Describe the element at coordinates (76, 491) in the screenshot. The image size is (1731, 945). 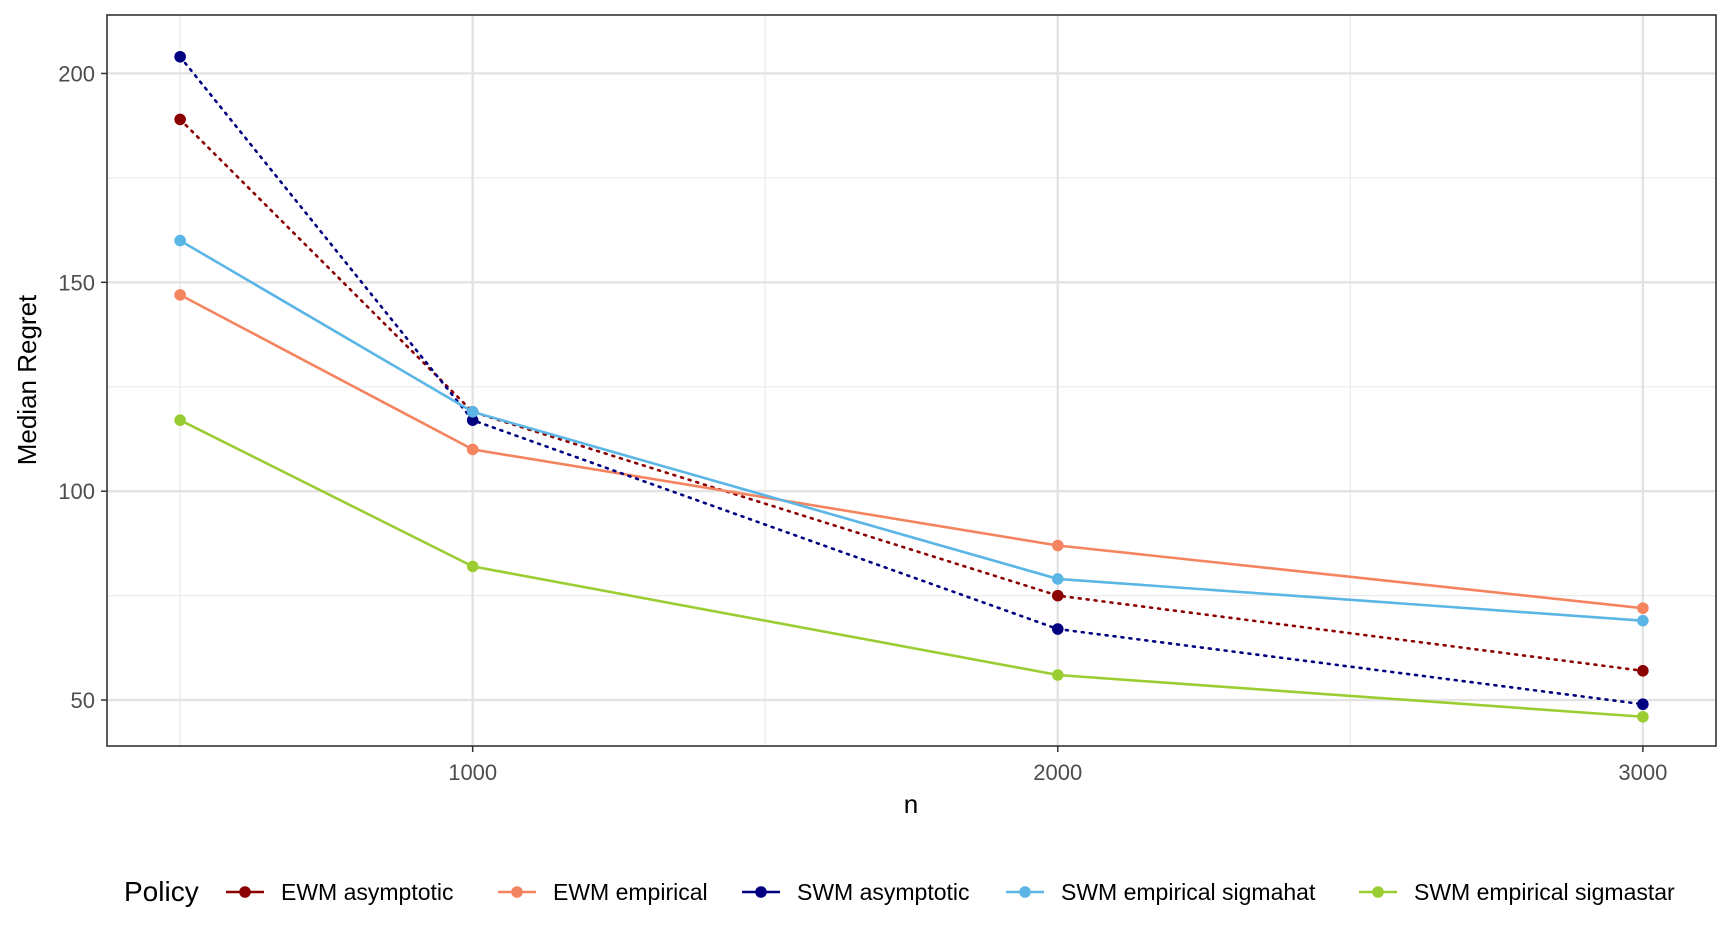
I see `y-tick-label: 100` at that location.